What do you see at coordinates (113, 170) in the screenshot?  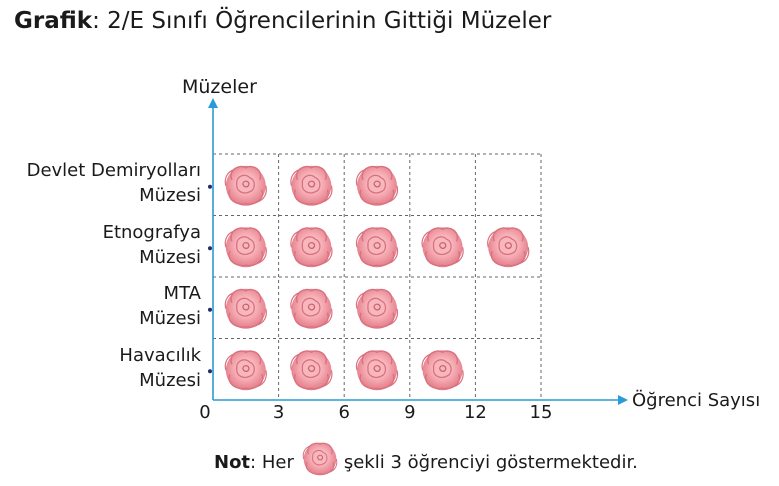 I see `category-label-line: Devlet Demiryolları` at bounding box center [113, 170].